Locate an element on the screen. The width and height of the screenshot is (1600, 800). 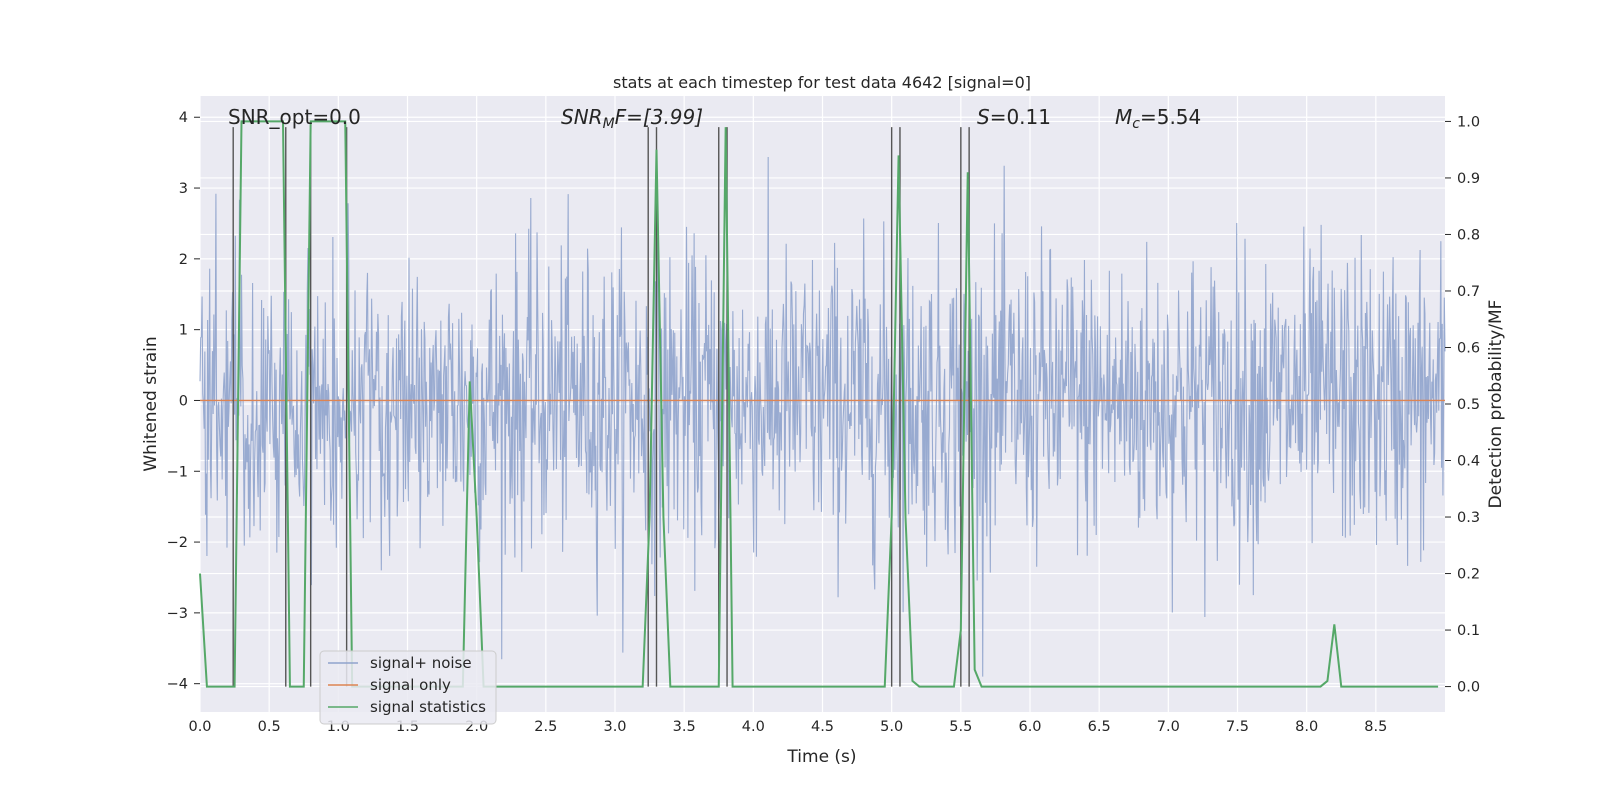
y-ticks-left: −4 −3 −2 −1 0 1 2 3 4 is located at coordinates (183, 401).